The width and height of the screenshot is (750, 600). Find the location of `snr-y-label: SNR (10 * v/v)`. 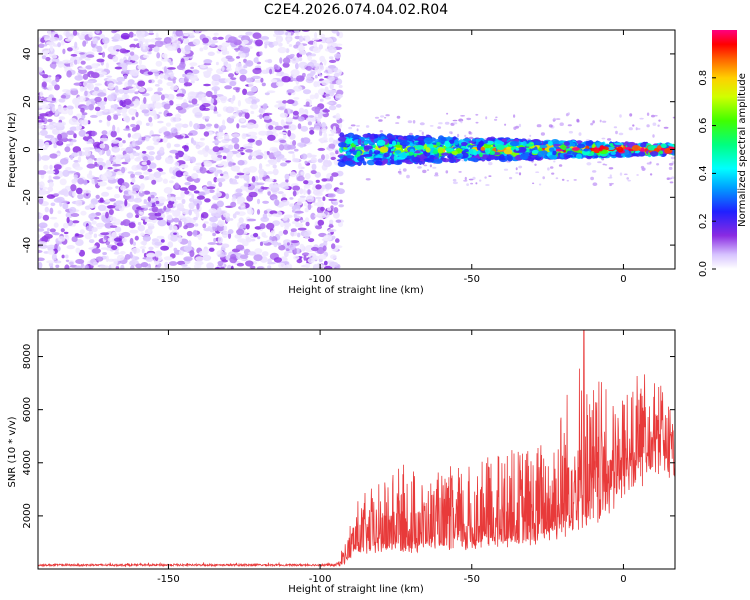

snr-y-label: SNR (10 * v/v) is located at coordinates (12, 451).